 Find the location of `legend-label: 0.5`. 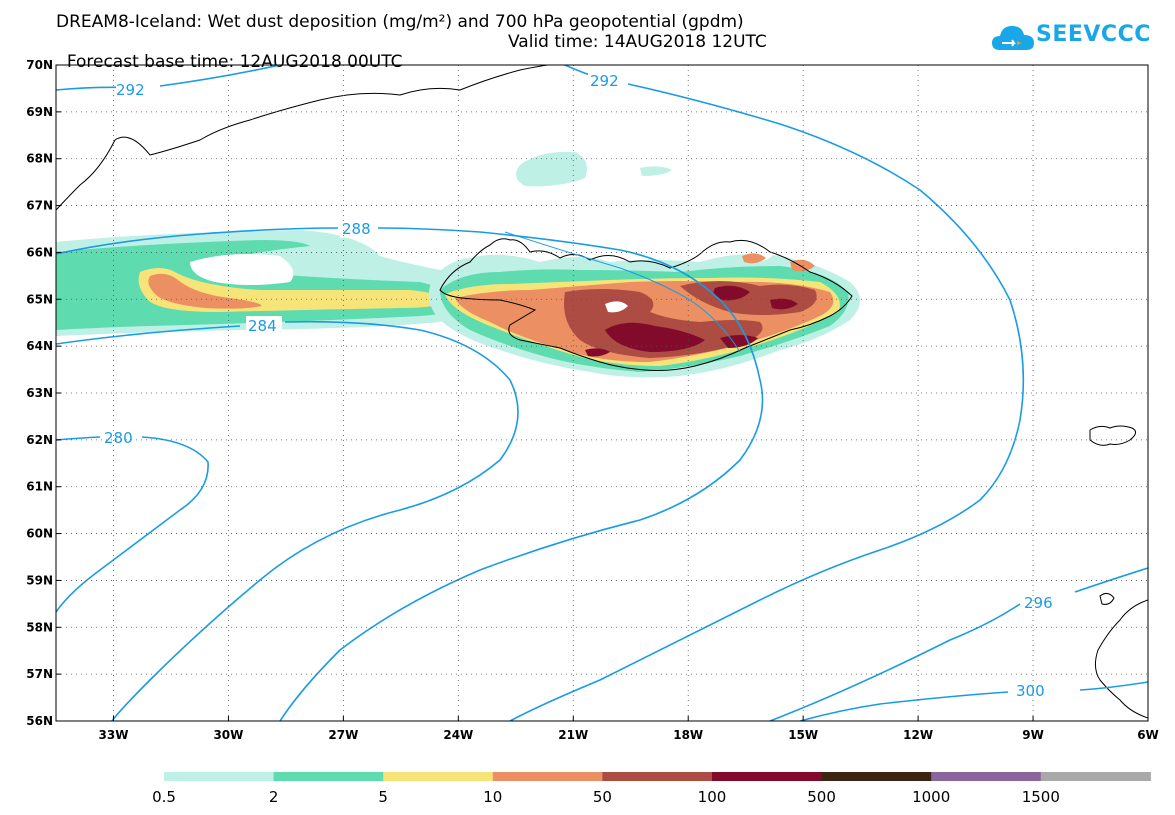

legend-label: 0.5 is located at coordinates (164, 797).